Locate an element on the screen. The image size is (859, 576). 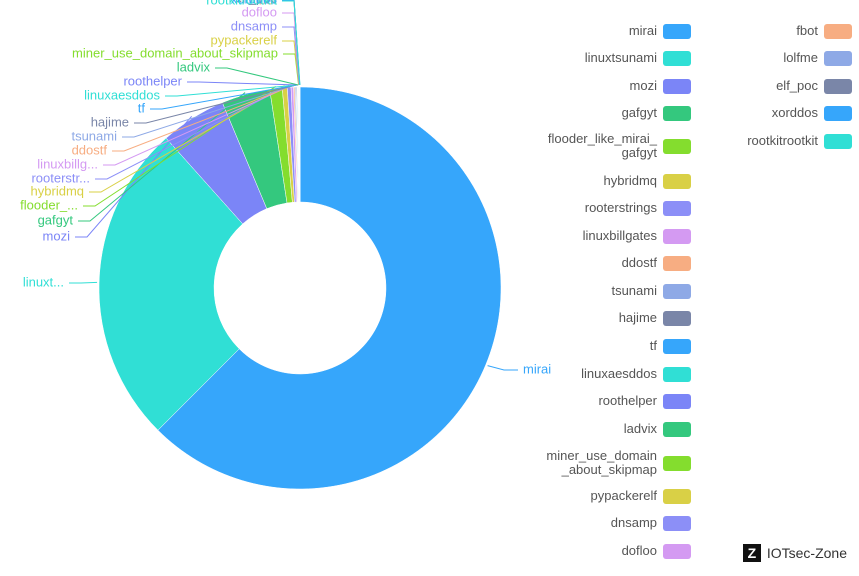
legend-label: hajime is located at coordinates (637, 317).